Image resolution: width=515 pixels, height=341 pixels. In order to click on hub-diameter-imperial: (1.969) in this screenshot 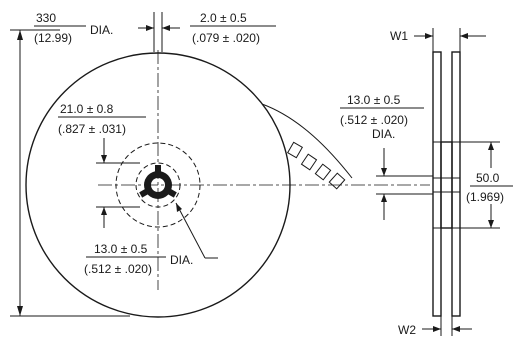, I will do `click(485, 197)`.